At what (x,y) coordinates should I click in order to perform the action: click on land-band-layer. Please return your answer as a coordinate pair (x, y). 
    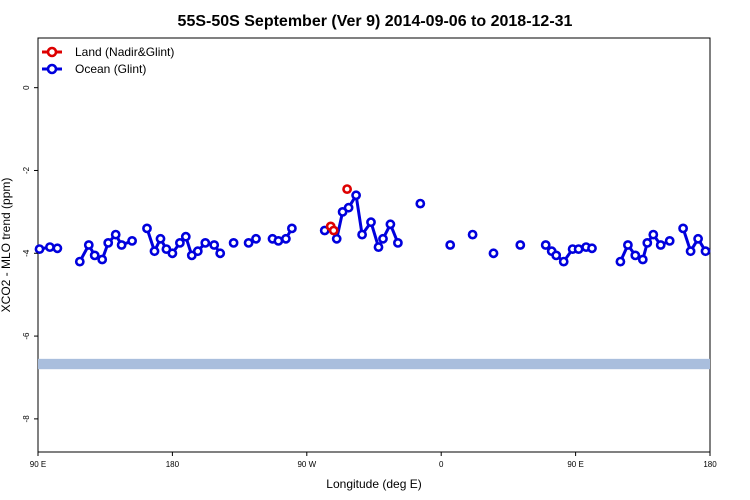
    Looking at the image, I should click on (374, 364).